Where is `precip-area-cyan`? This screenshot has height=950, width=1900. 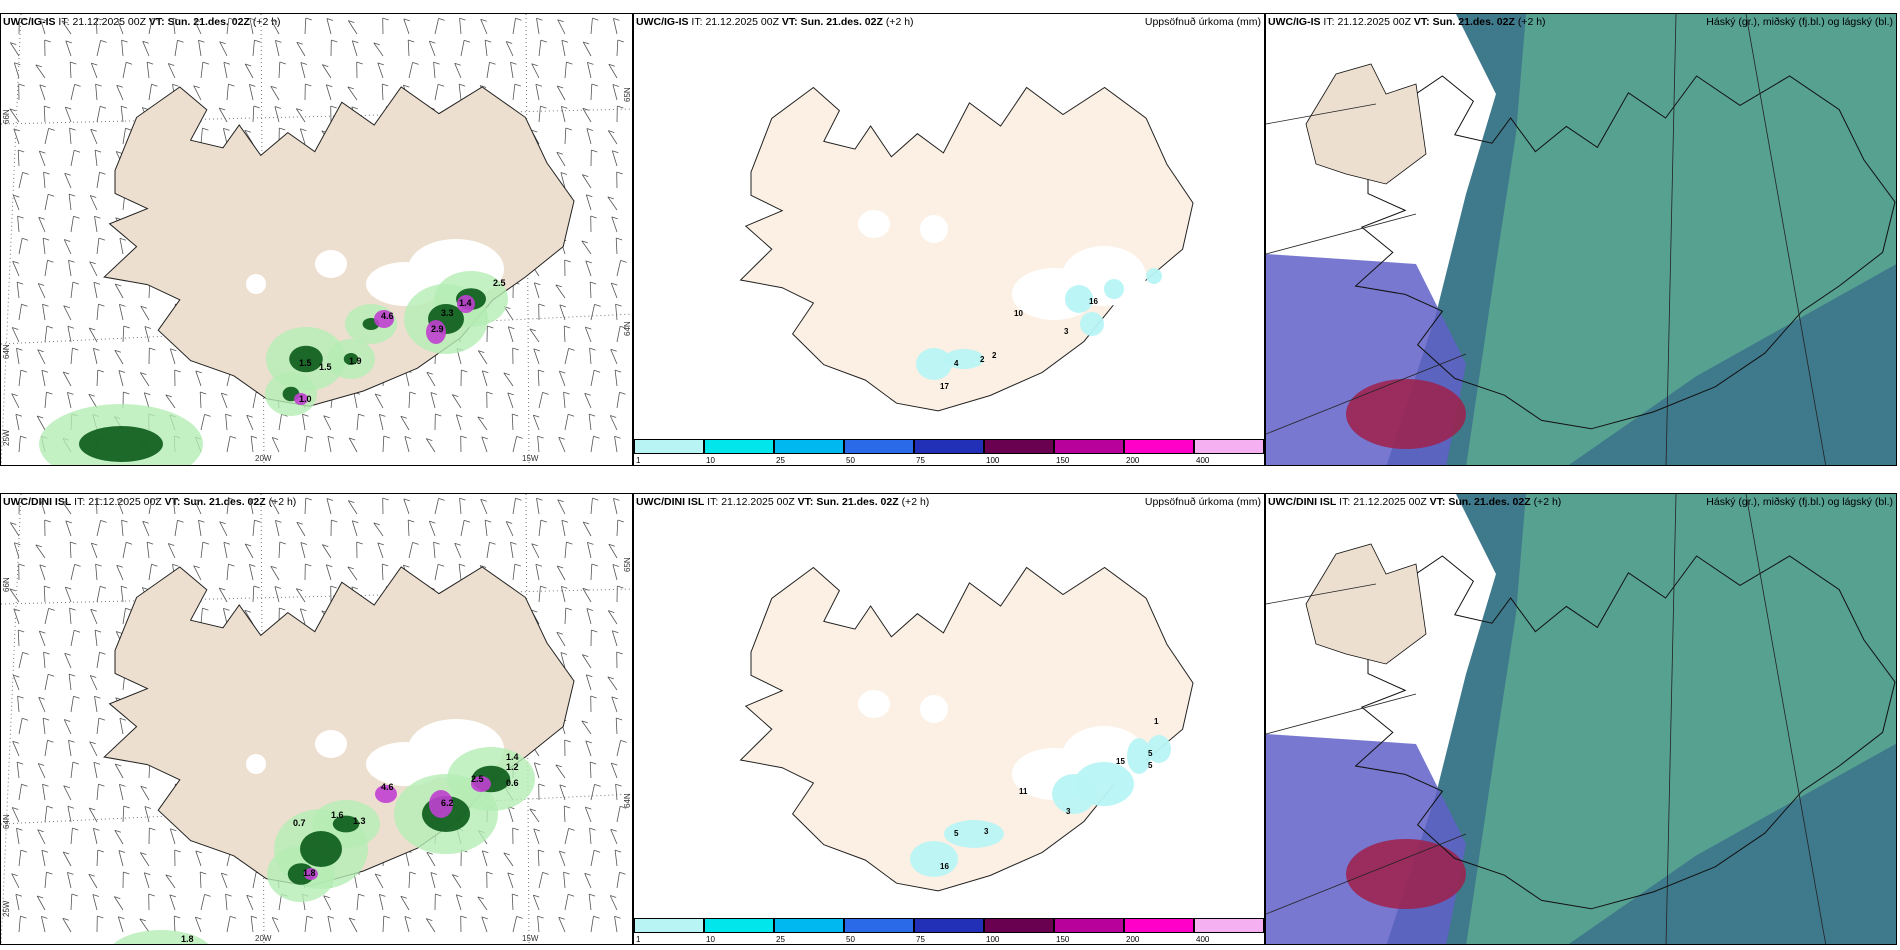
precip-area-cyan is located at coordinates (1159, 749).